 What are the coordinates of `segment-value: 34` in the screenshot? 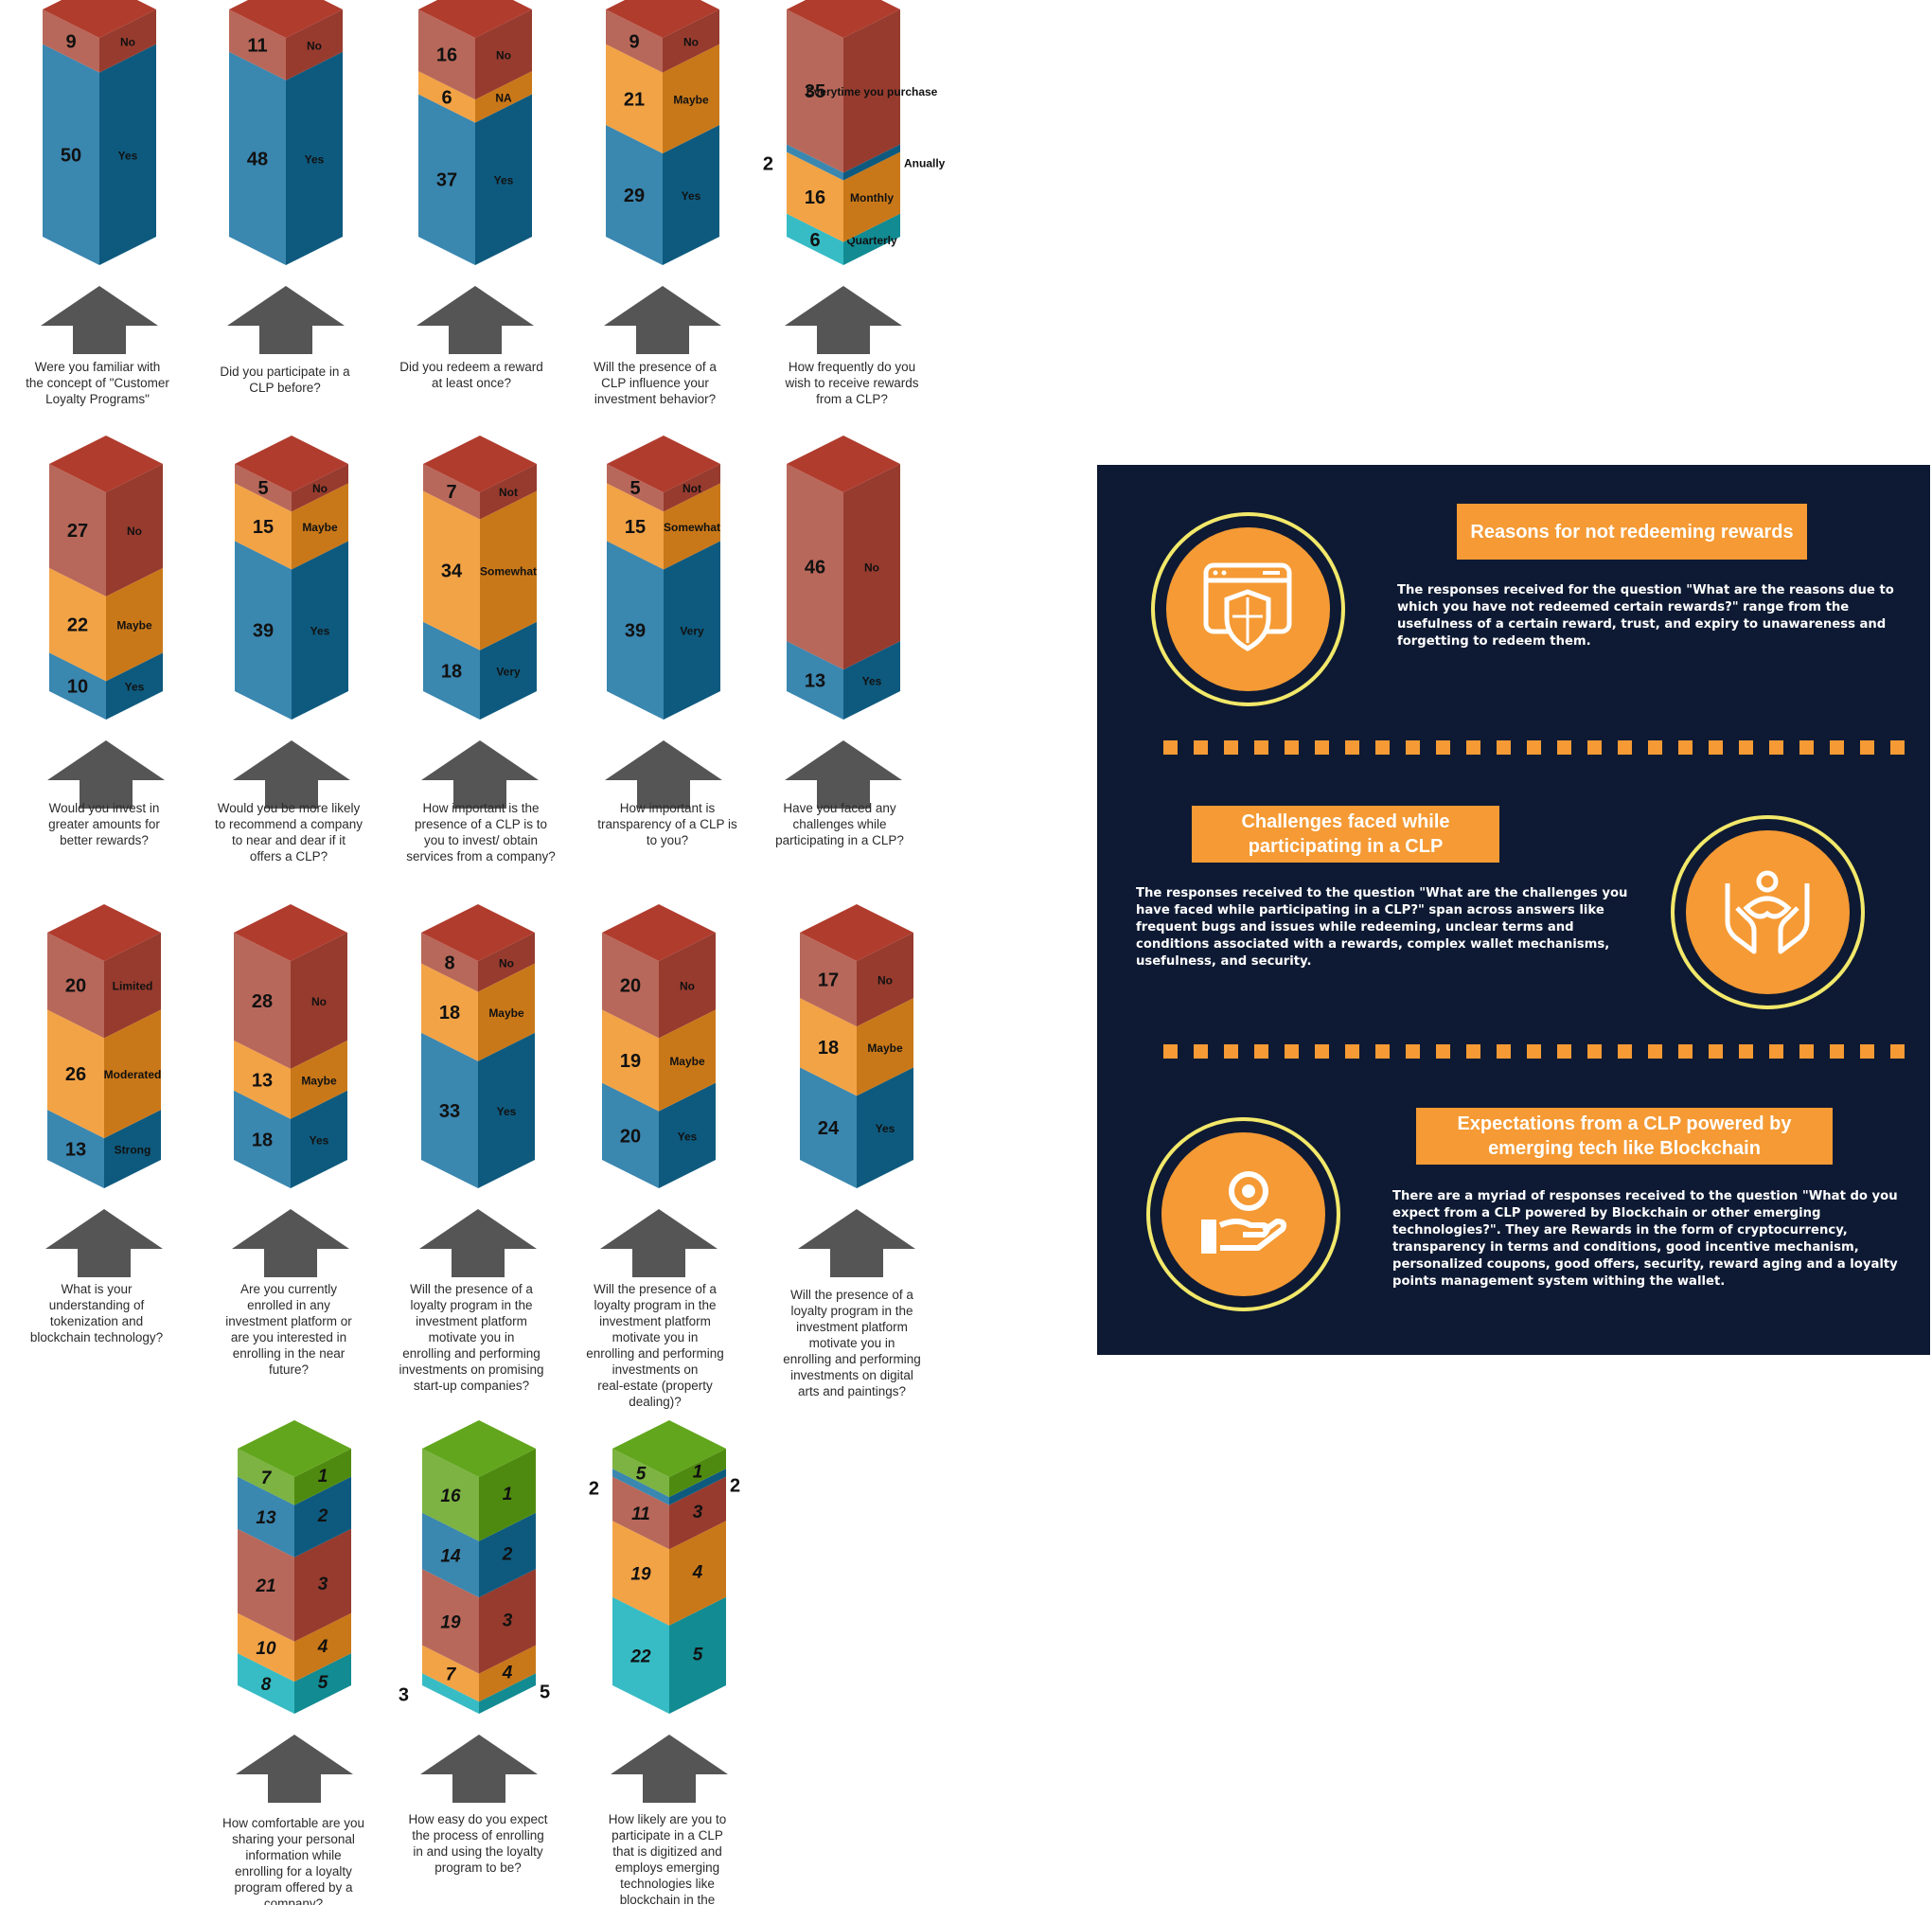 It's located at (452, 571).